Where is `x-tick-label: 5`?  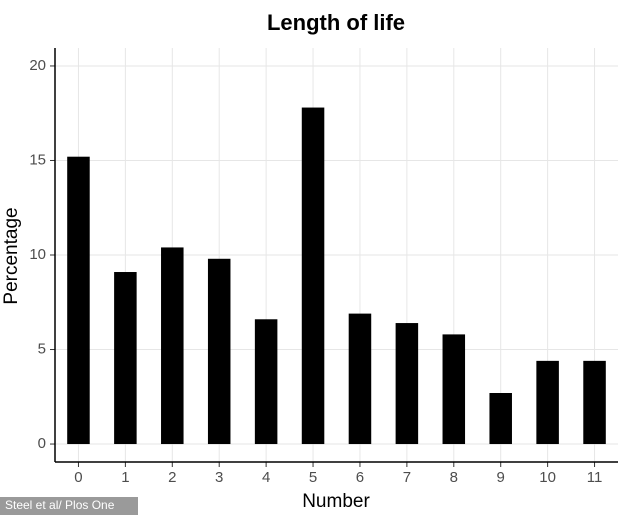 x-tick-label: 5 is located at coordinates (313, 477).